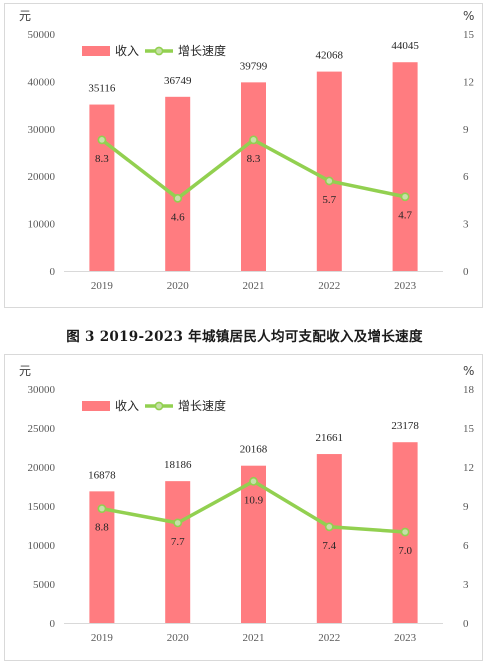  What do you see at coordinates (178, 217) in the screenshot?
I see `growth-rate-label: 4.6` at bounding box center [178, 217].